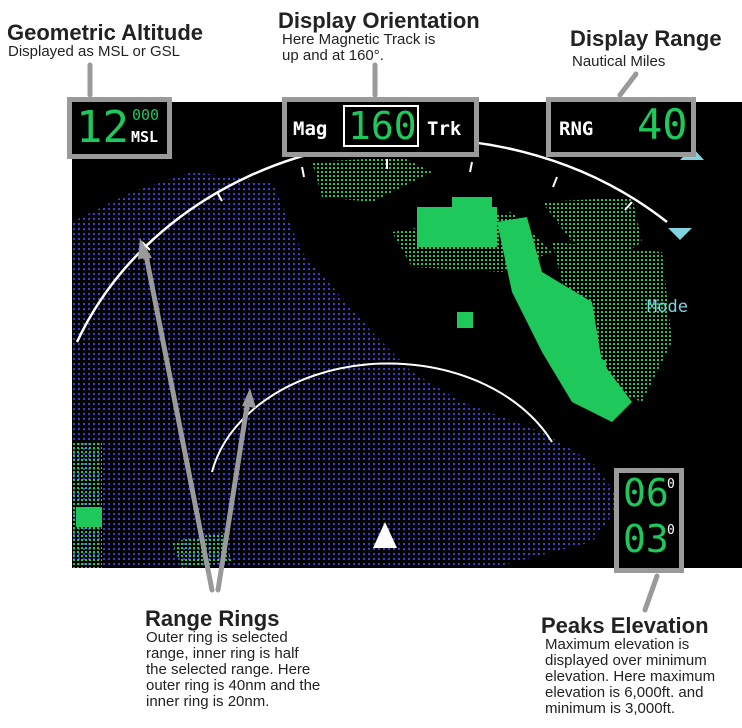  What do you see at coordinates (646, 493) in the screenshot?
I see `peak-max: 06` at bounding box center [646, 493].